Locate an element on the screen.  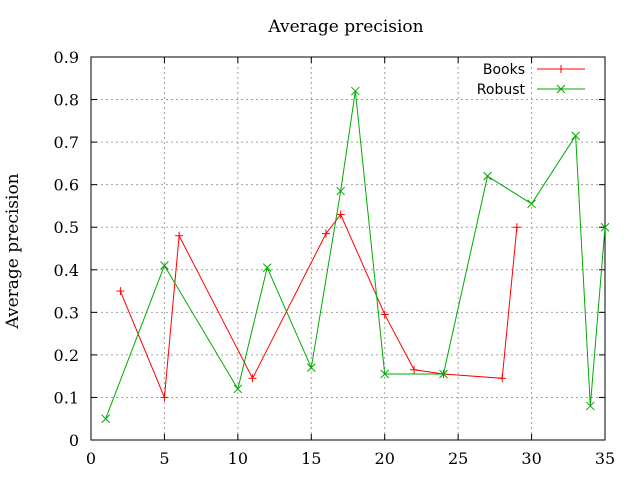
y-tick-label: 0.4 is located at coordinates (66, 270).